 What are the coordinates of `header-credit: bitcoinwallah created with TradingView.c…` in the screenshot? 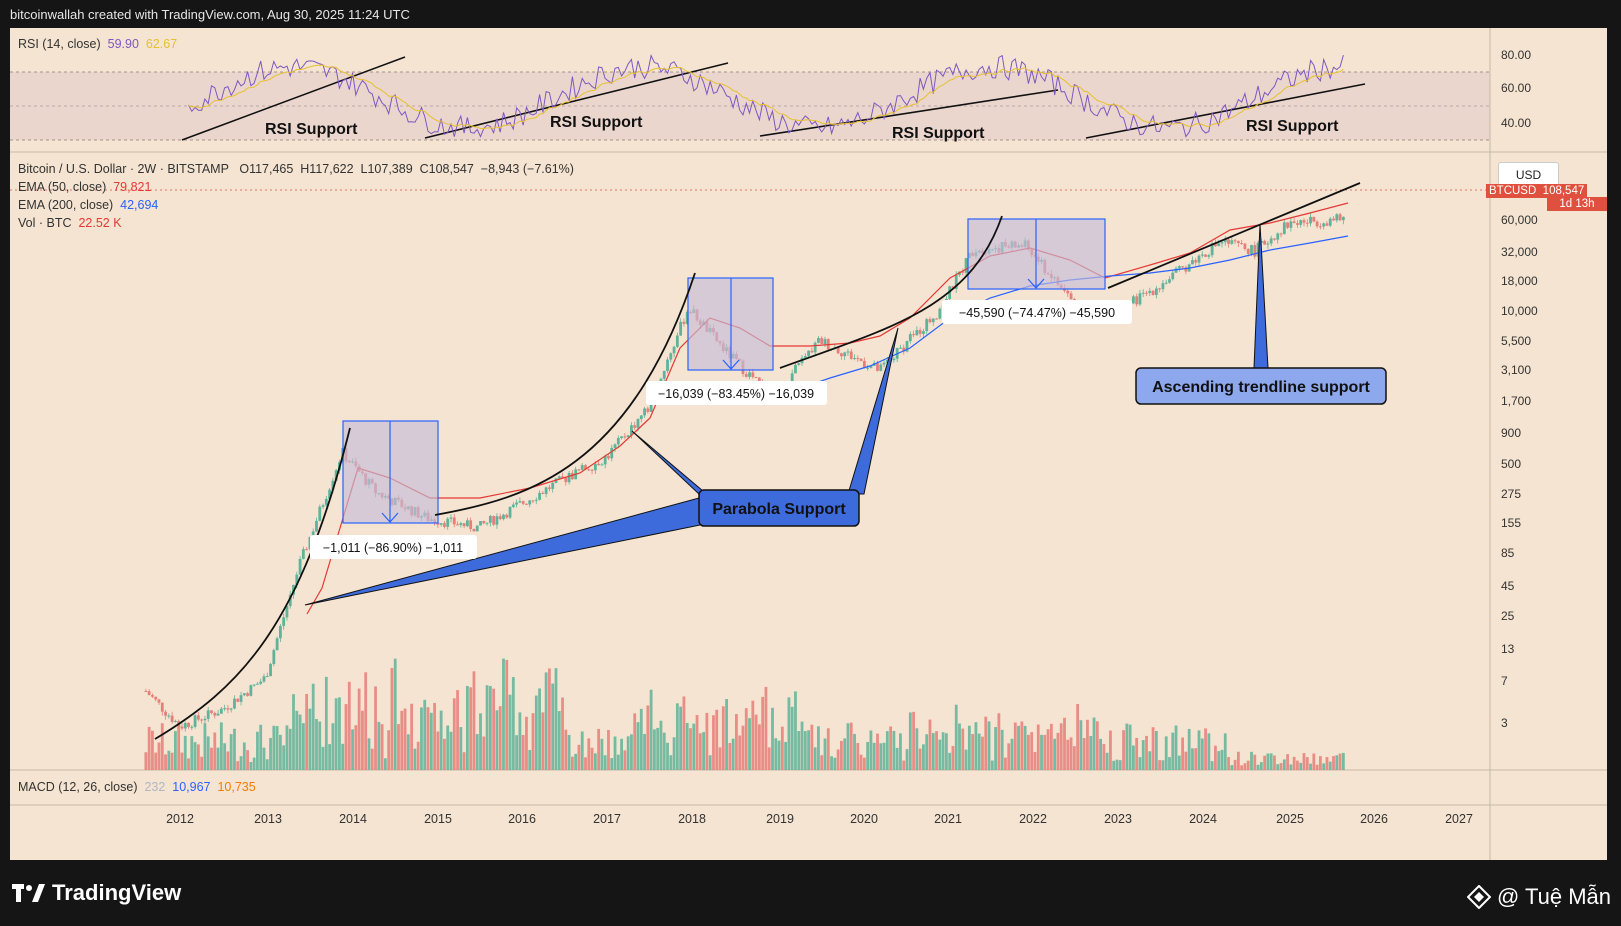 It's located at (210, 14).